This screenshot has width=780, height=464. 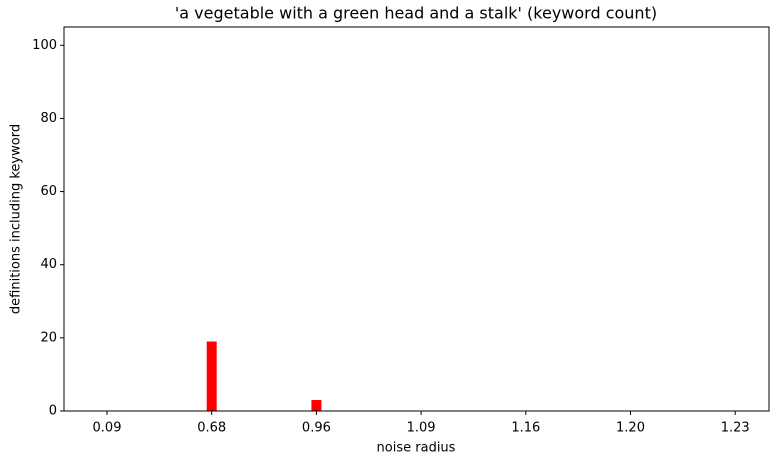 I want to click on y-tick-label: 100, so click(x=44, y=45).